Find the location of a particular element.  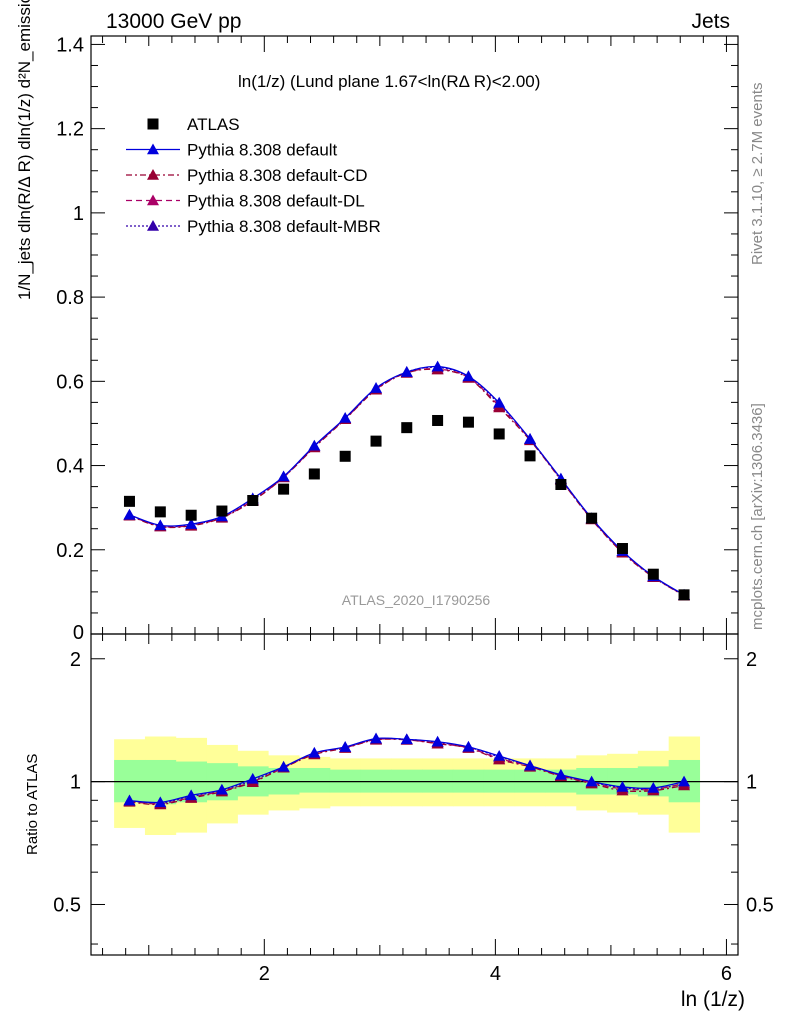

legend-label: Pythia 8.308 default-CD is located at coordinates (277, 175).